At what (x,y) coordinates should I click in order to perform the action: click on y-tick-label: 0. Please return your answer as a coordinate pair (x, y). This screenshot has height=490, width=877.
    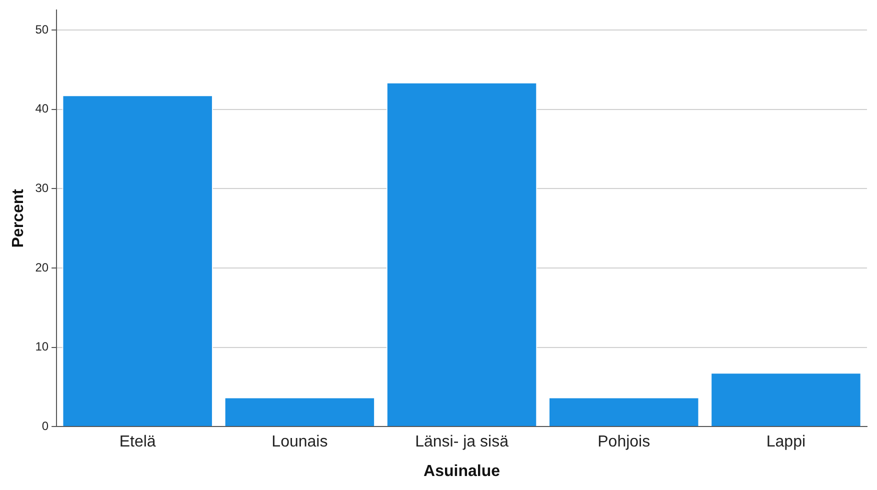
    Looking at the image, I should click on (45, 425).